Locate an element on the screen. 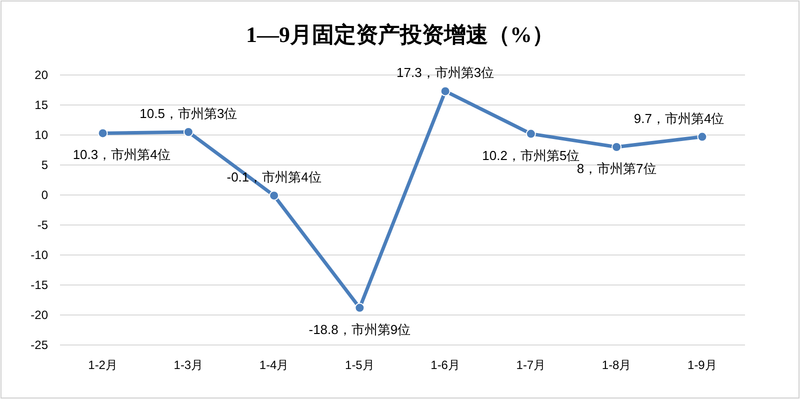  y-tick-label: 10 is located at coordinates (41, 135).